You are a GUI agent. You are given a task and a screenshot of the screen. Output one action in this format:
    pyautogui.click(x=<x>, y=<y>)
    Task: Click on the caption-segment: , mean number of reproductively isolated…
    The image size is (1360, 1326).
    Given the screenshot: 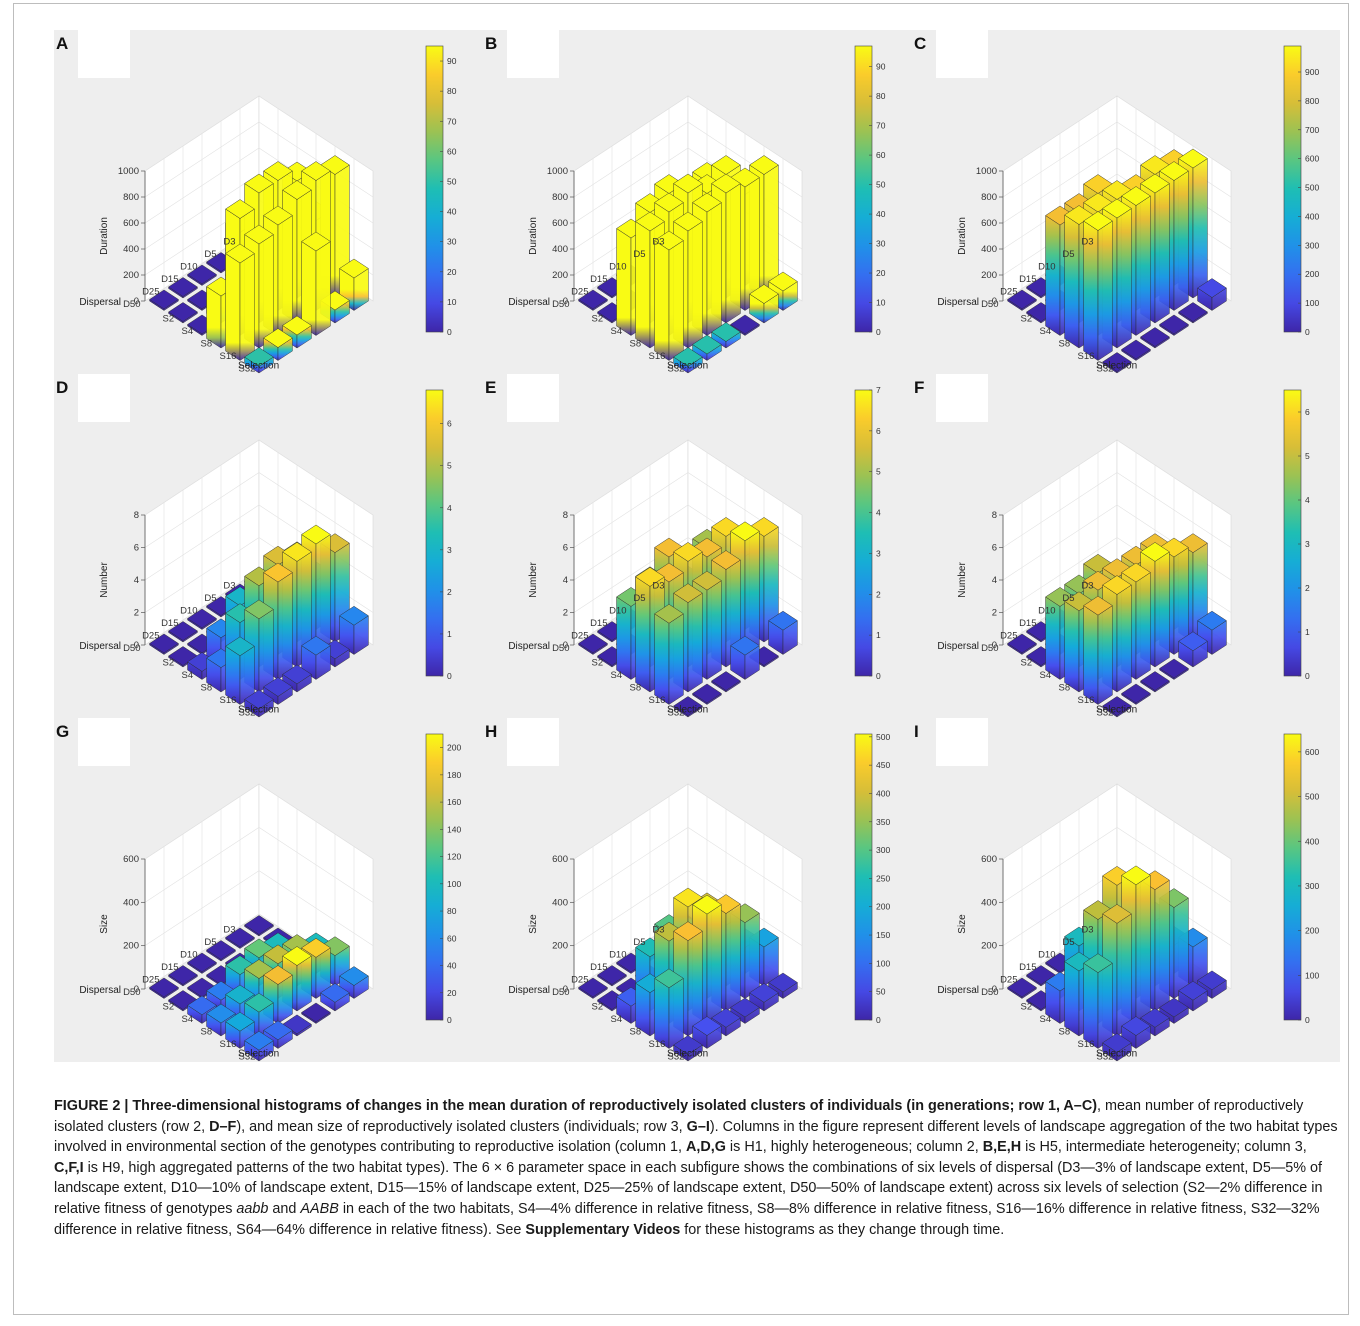 What is the action you would take?
    pyautogui.click(x=679, y=1116)
    